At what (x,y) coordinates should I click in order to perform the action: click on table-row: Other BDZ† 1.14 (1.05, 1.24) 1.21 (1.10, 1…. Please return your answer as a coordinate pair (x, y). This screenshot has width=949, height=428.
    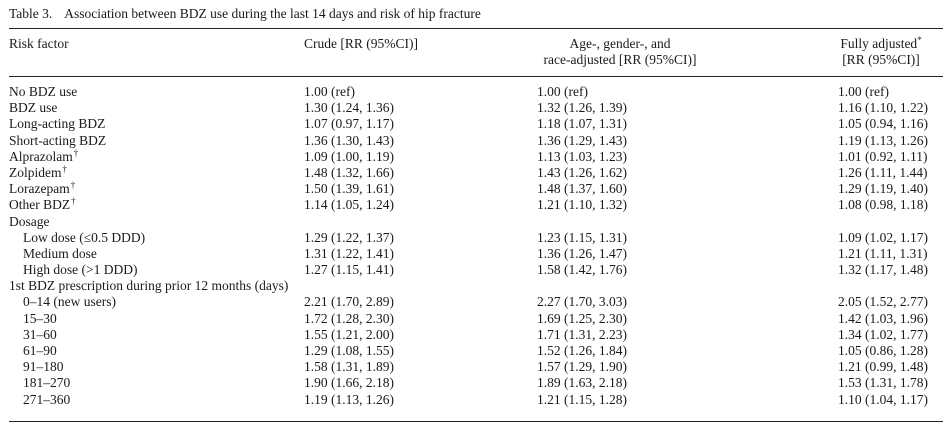
    Looking at the image, I should click on (474, 205).